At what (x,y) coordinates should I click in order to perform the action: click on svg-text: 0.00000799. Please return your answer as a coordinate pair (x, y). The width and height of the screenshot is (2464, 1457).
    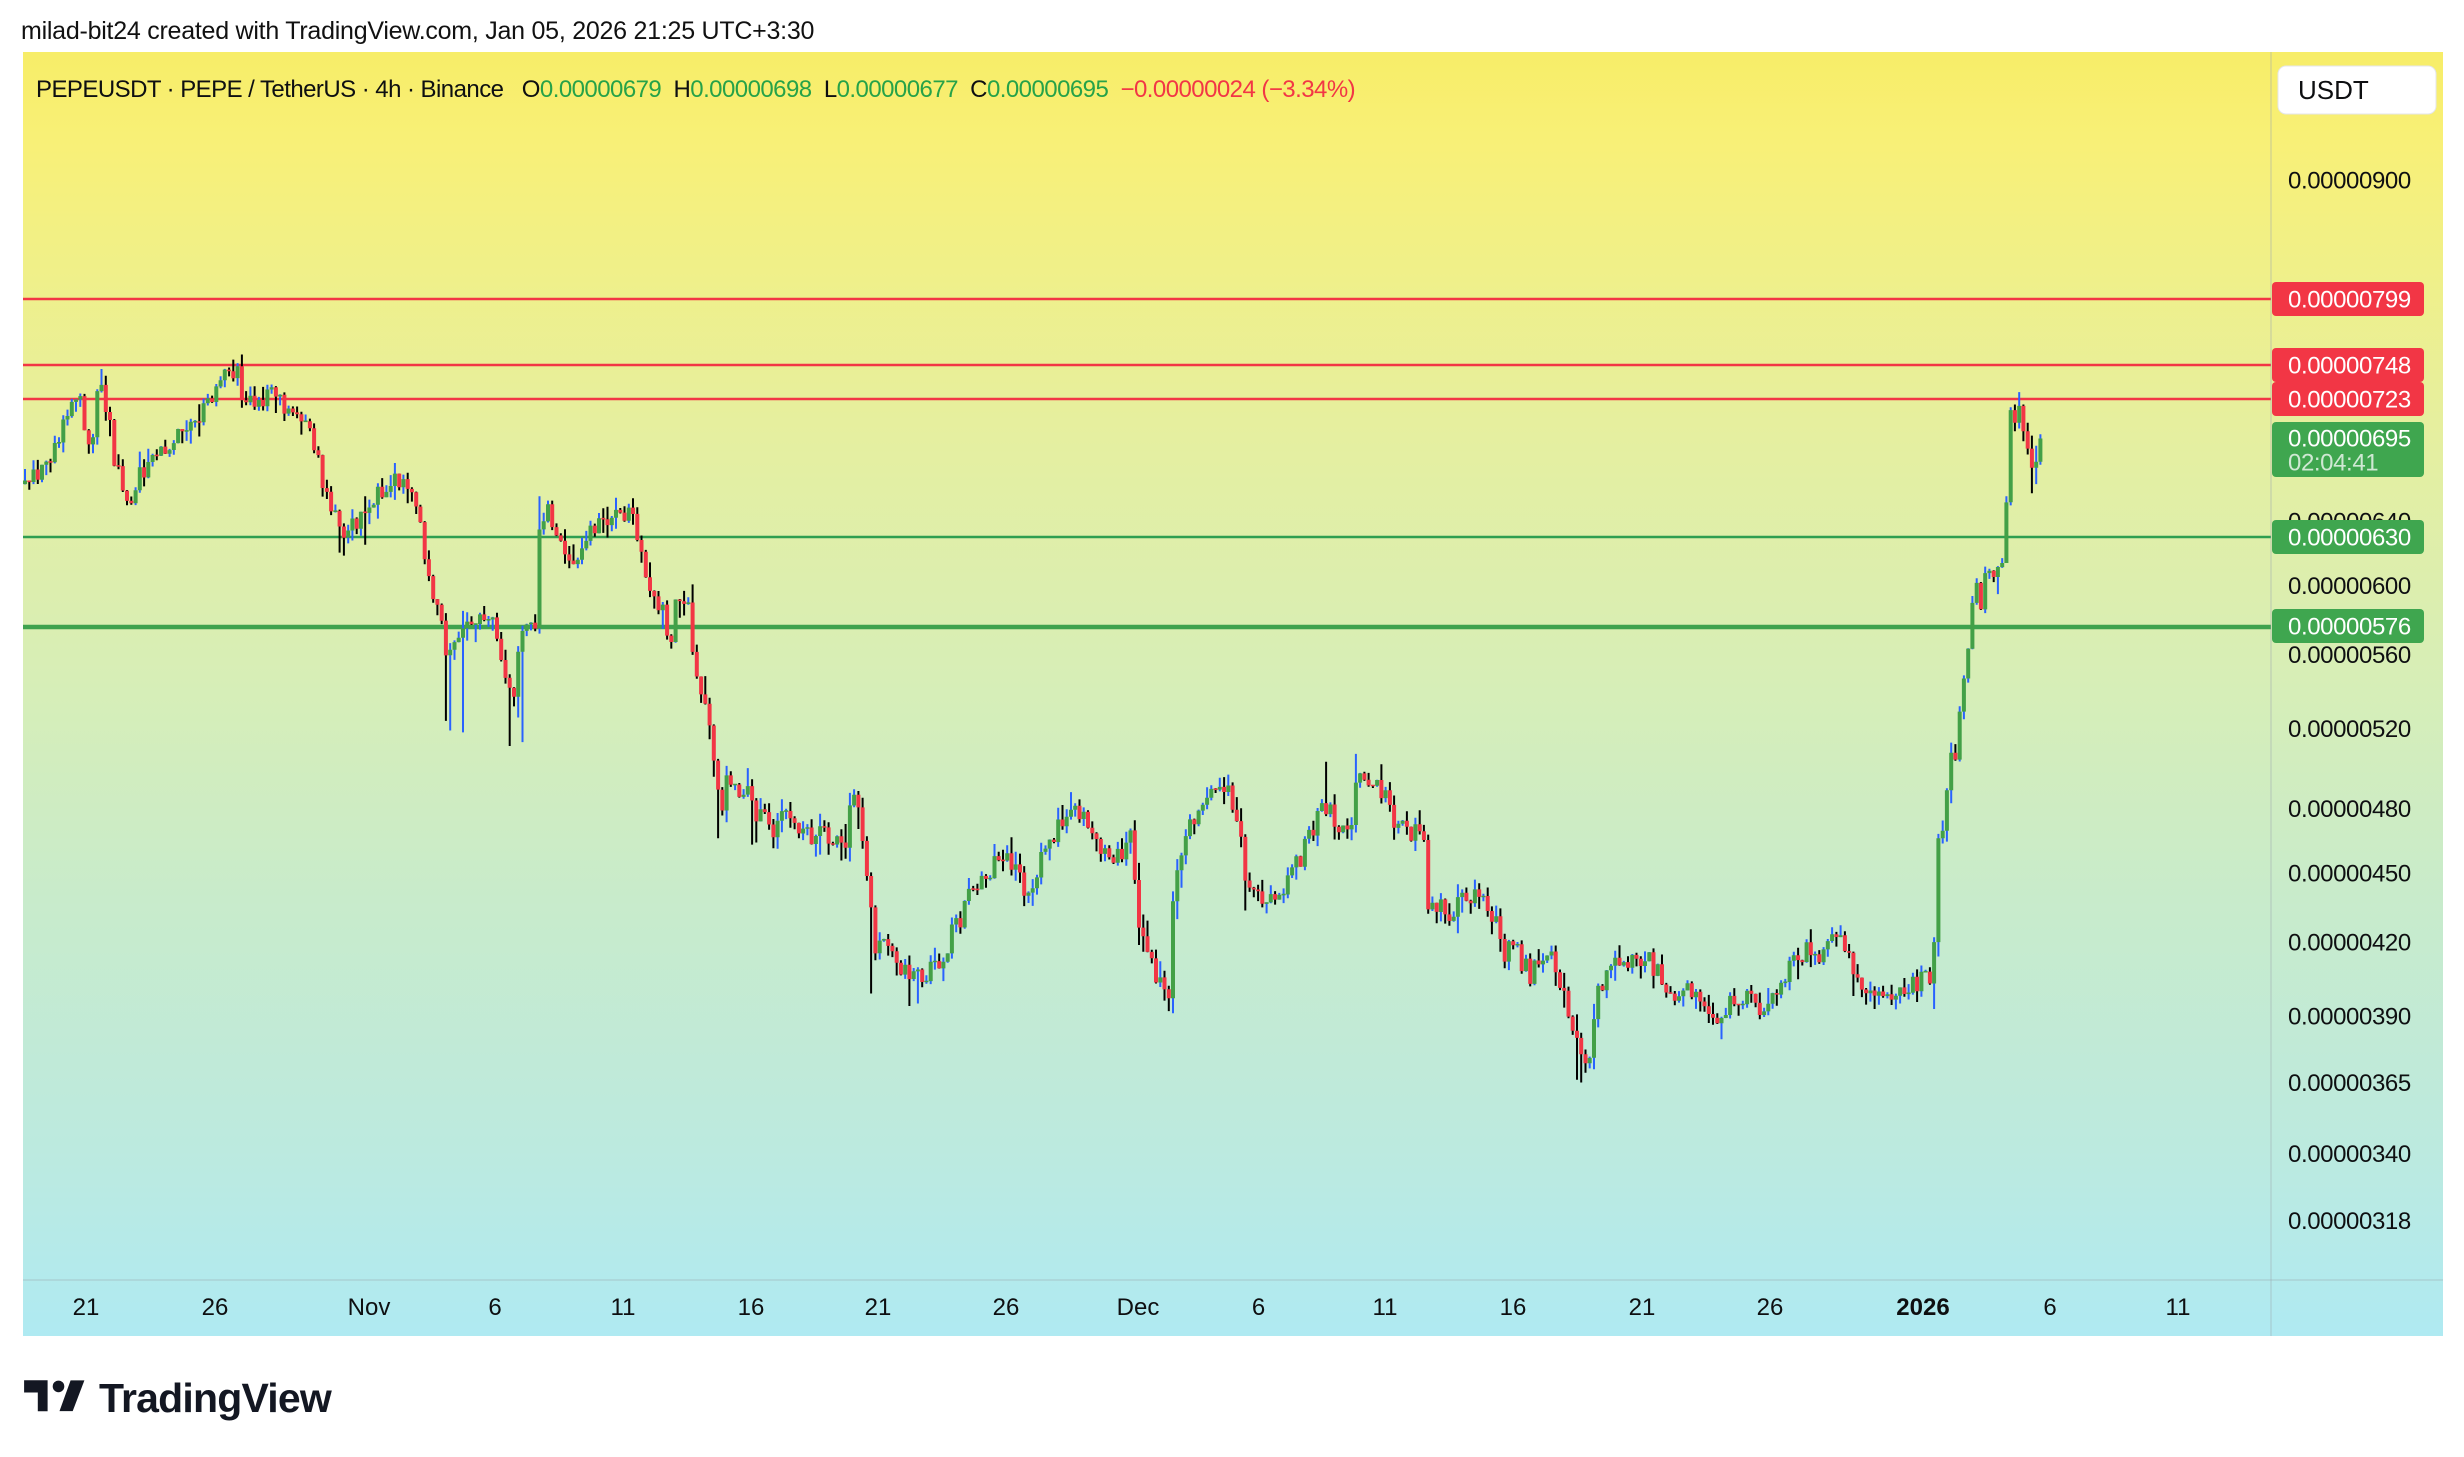
    Looking at the image, I should click on (2349, 300).